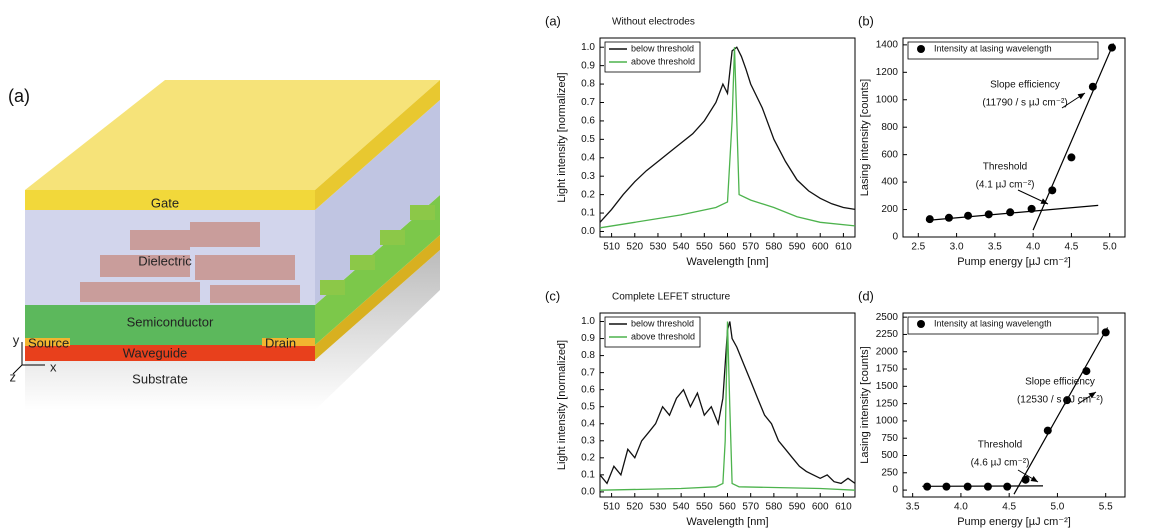 The image size is (1155, 529). I want to click on spectrum-line, so click(727, 134).